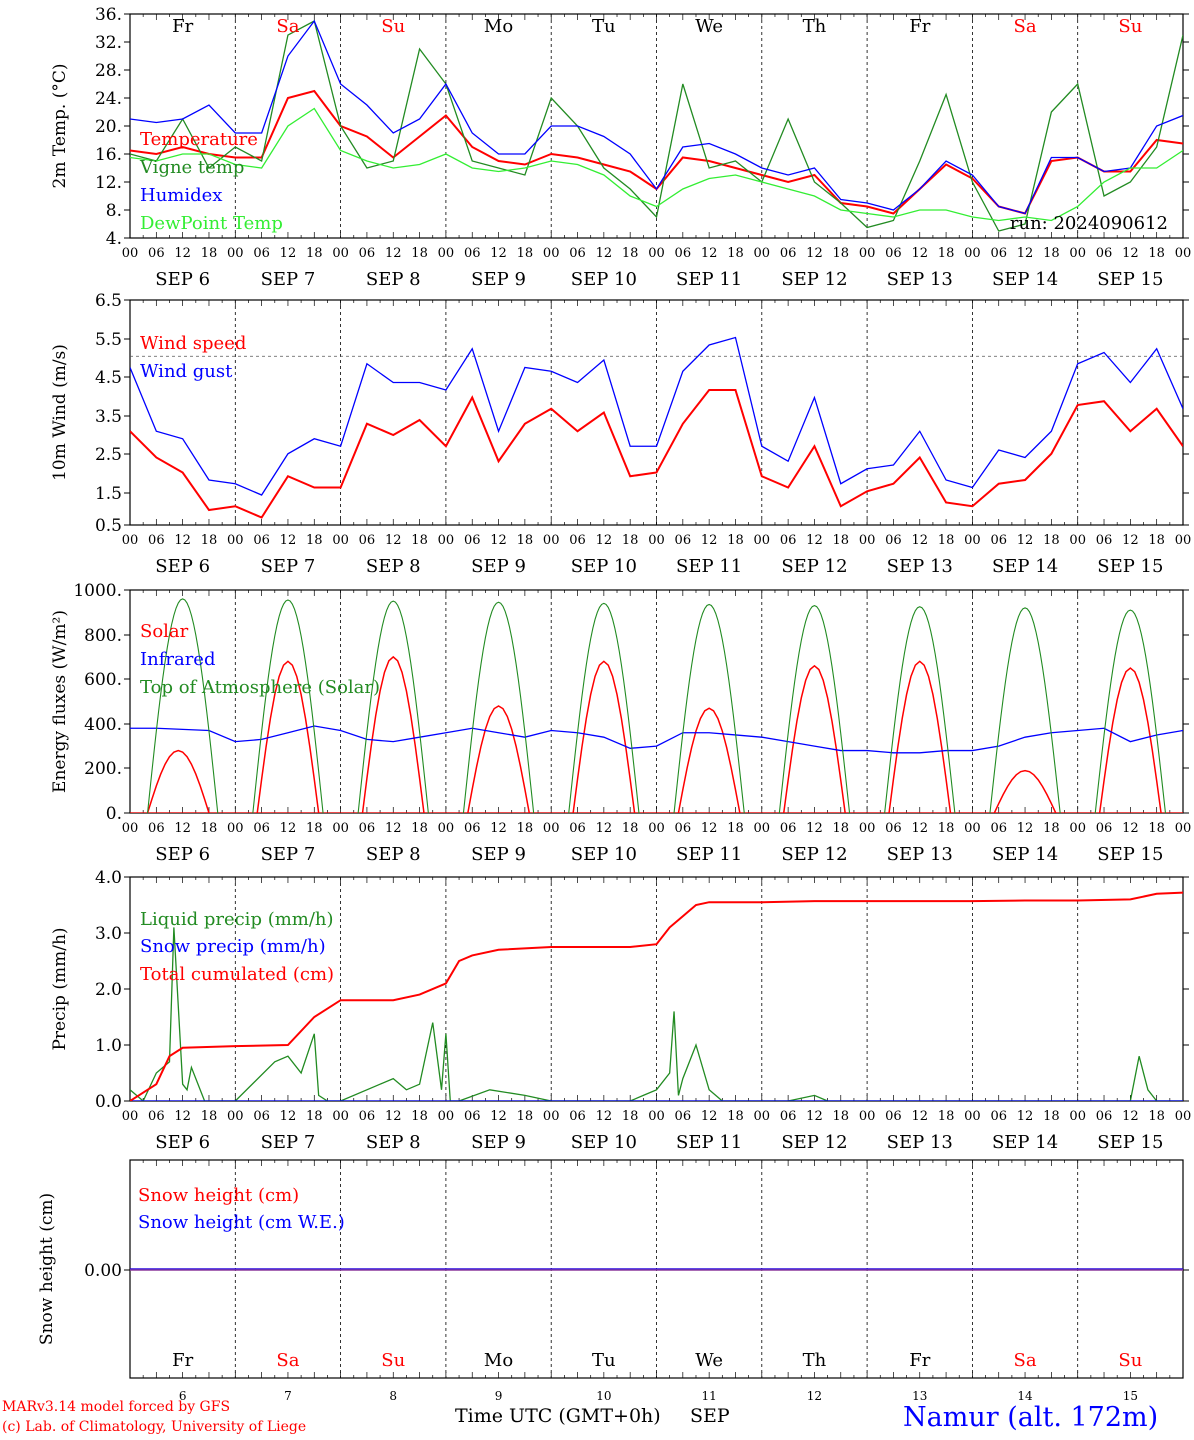  What do you see at coordinates (193, 343) in the screenshot?
I see `legend-entry: Wind speed` at bounding box center [193, 343].